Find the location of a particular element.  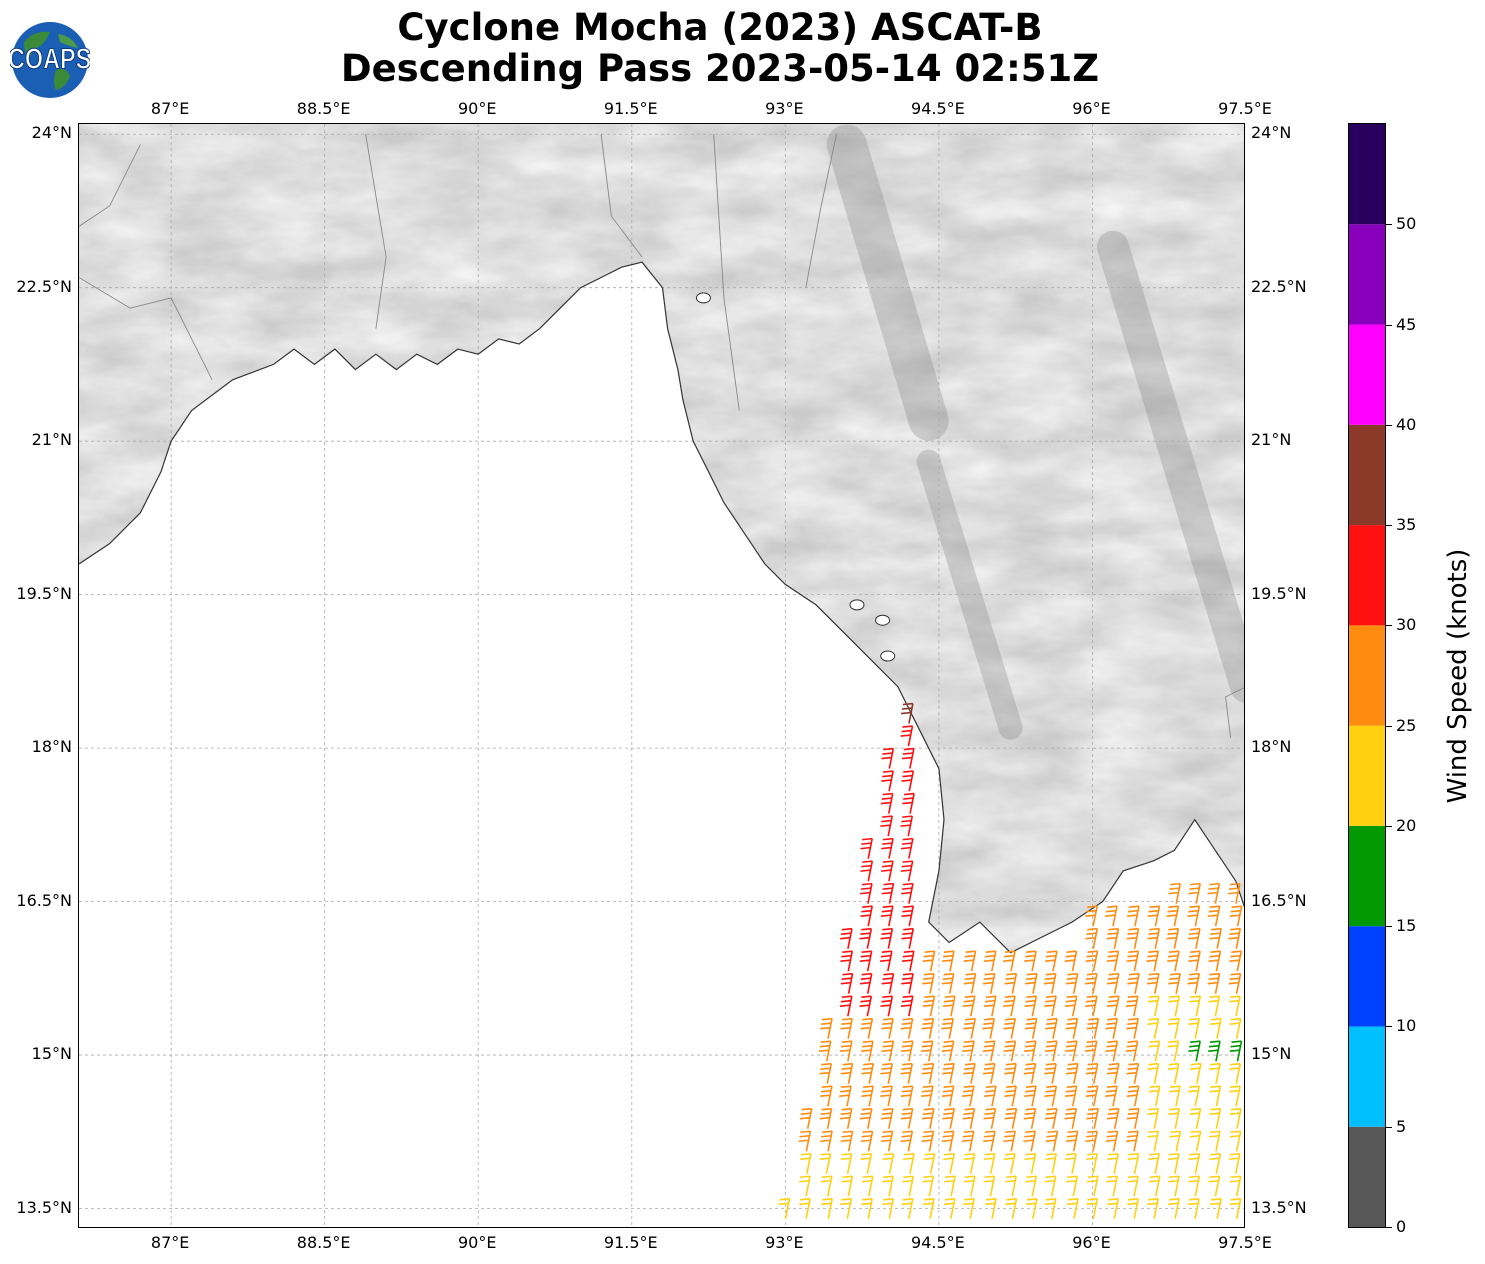

lon-tick-label-top: 94.5°E is located at coordinates (938, 109).